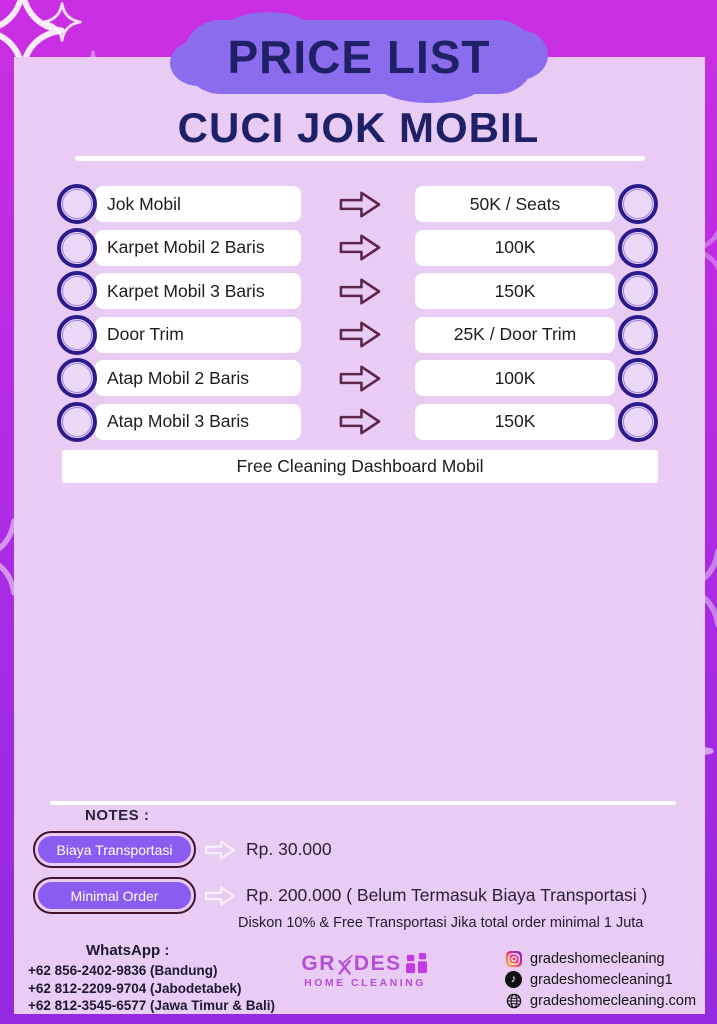 The width and height of the screenshot is (717, 1024). I want to click on instagram-icon, so click(513, 958).